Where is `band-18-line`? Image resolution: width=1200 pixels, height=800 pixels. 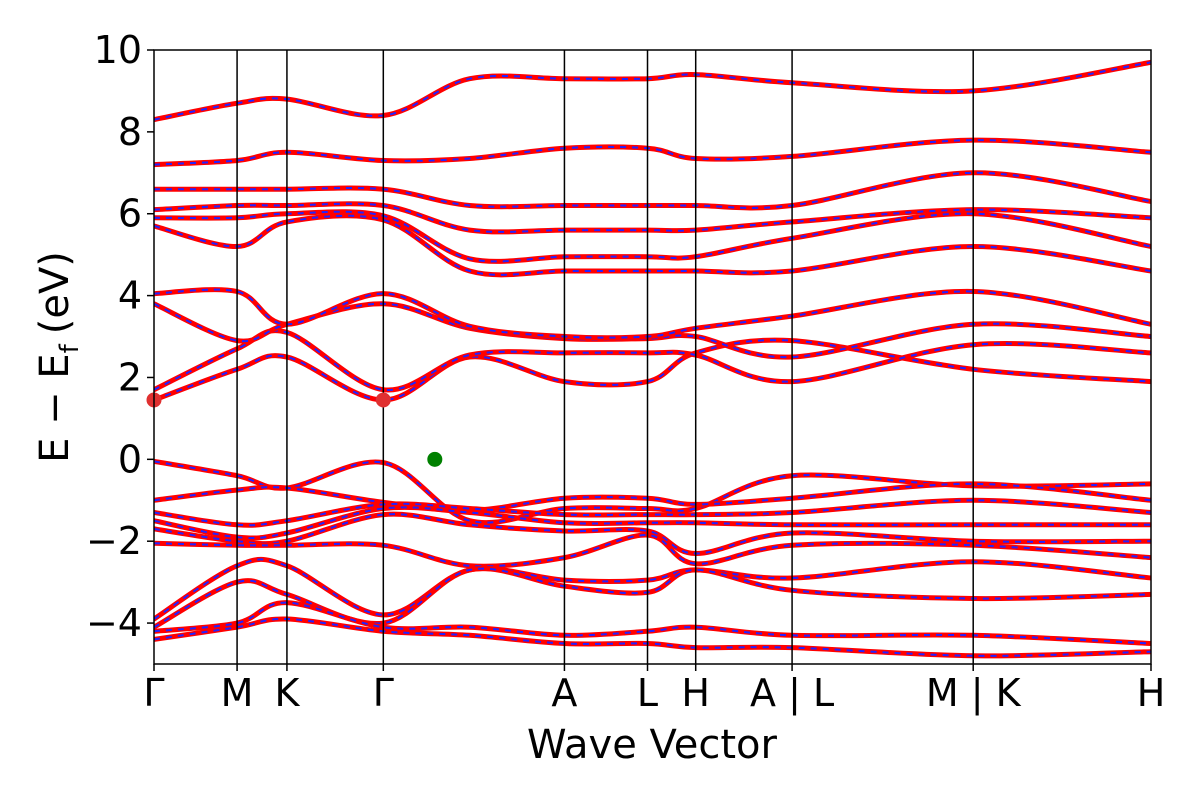 band-18-line is located at coordinates (652, 190).